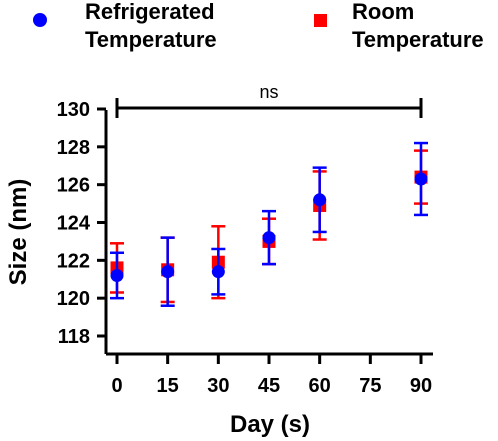 This screenshot has height=441, width=498. Describe the element at coordinates (151, 39) in the screenshot. I see `legend-label-refrigerated-line-2: Temperature` at that location.